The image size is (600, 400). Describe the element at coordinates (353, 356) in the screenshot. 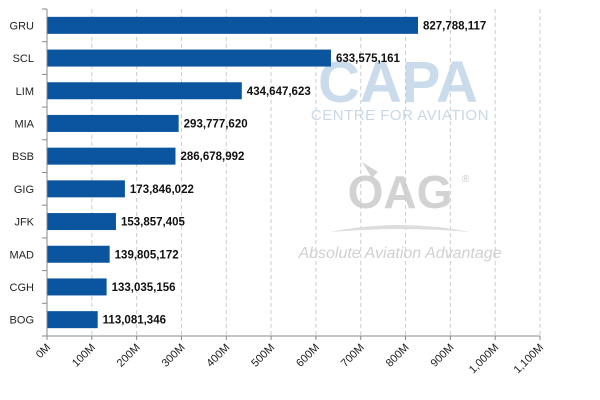

I see `x-tick-label: 700M` at that location.